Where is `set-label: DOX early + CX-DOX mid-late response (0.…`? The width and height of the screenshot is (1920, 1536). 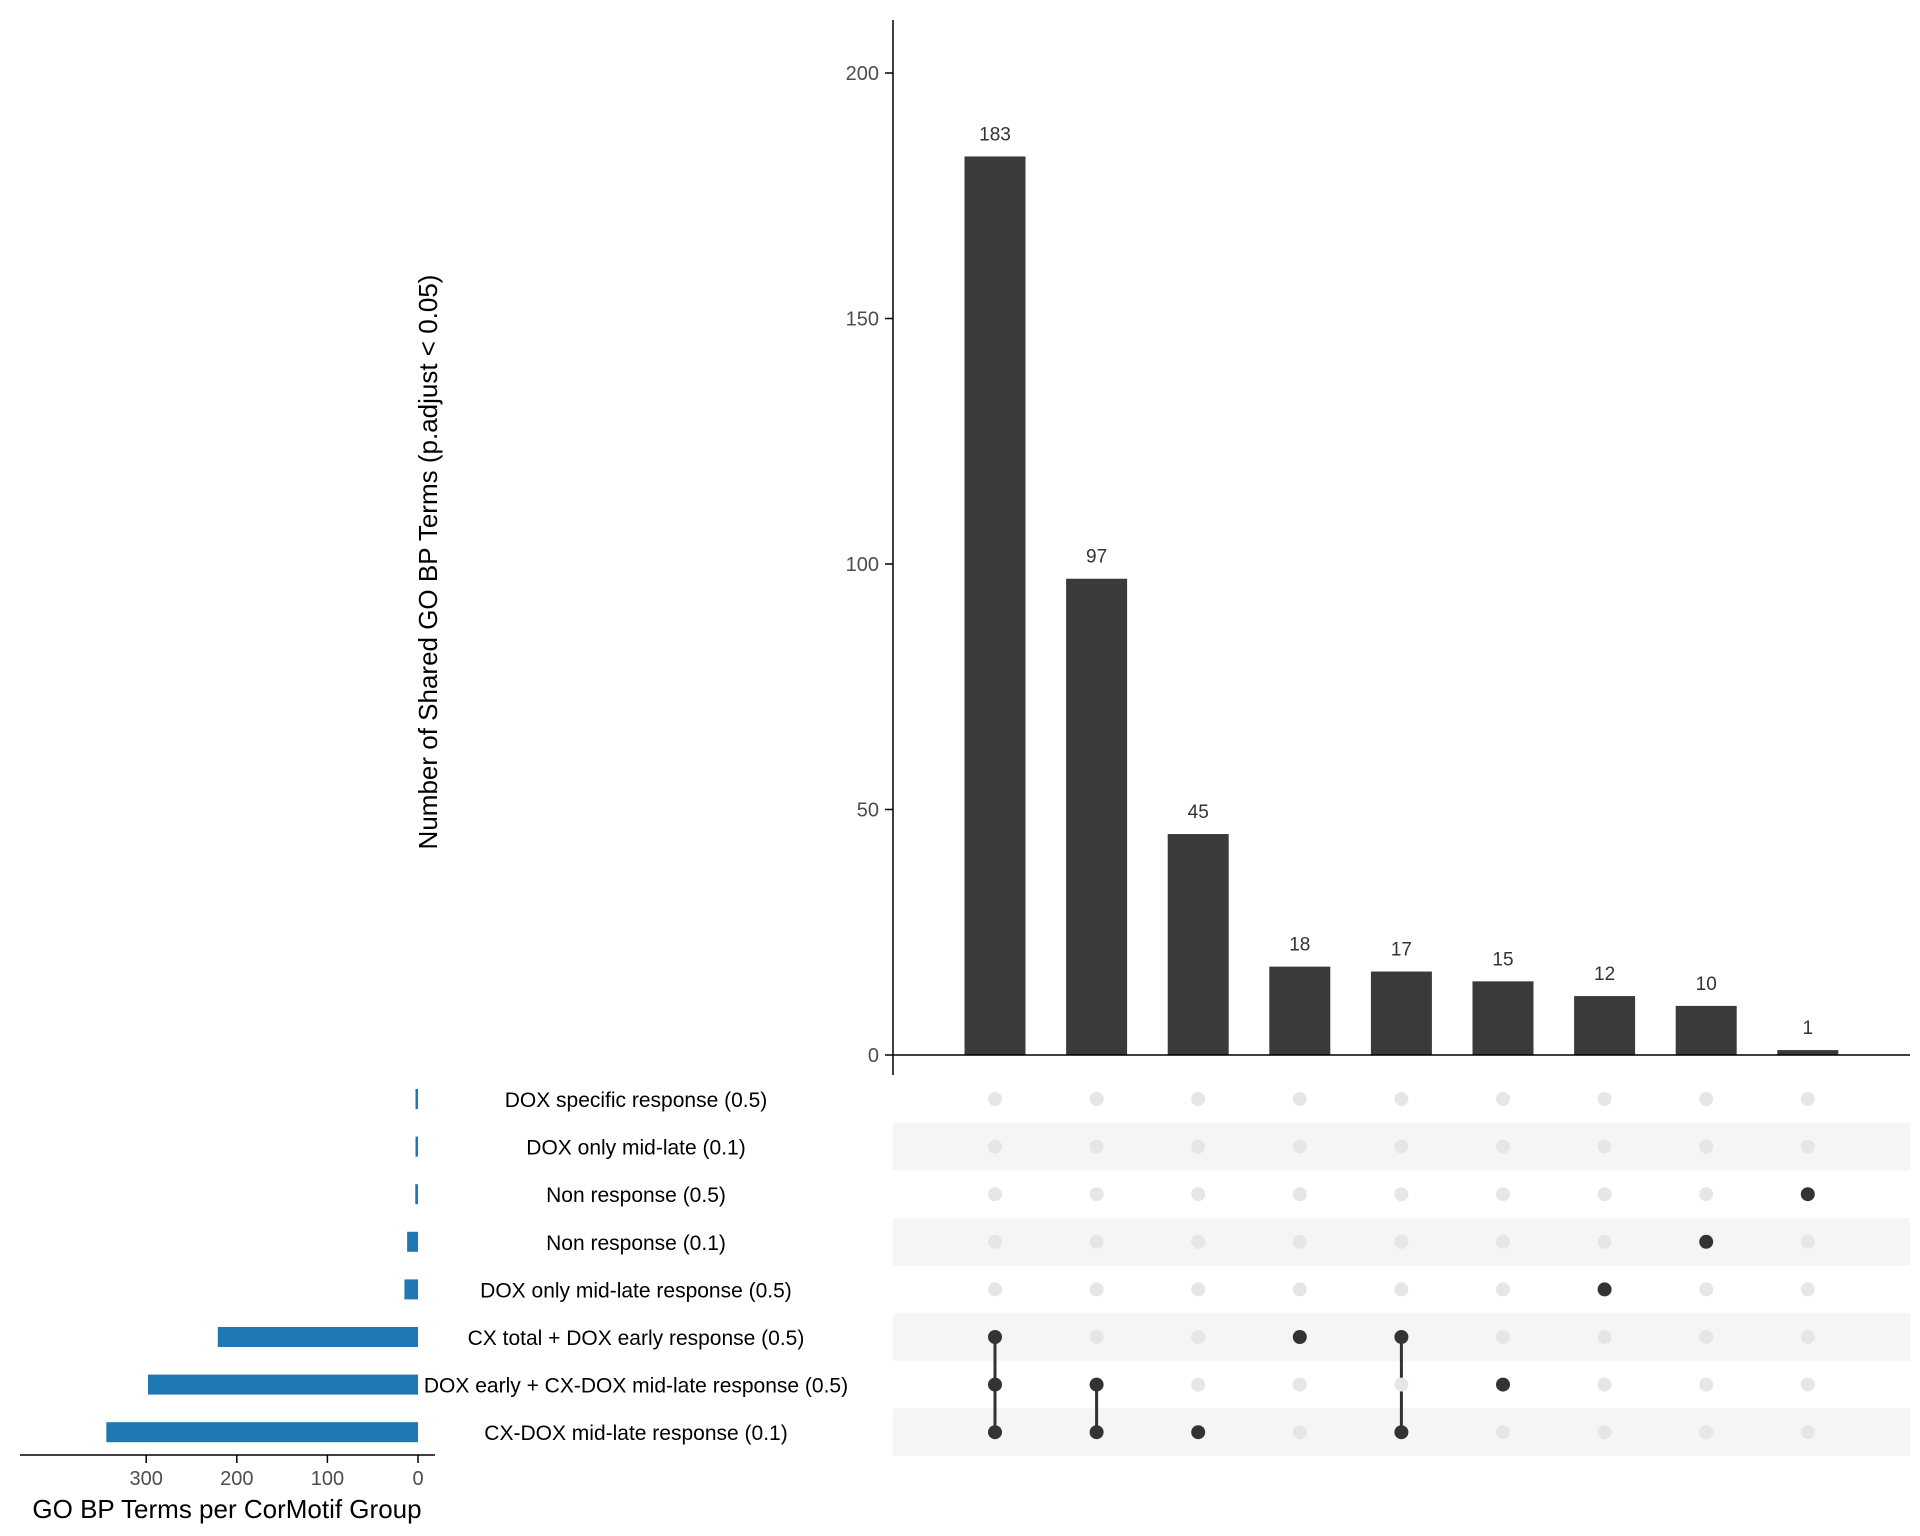 set-label: DOX early + CX-DOX mid-late response (0.… is located at coordinates (636, 1386).